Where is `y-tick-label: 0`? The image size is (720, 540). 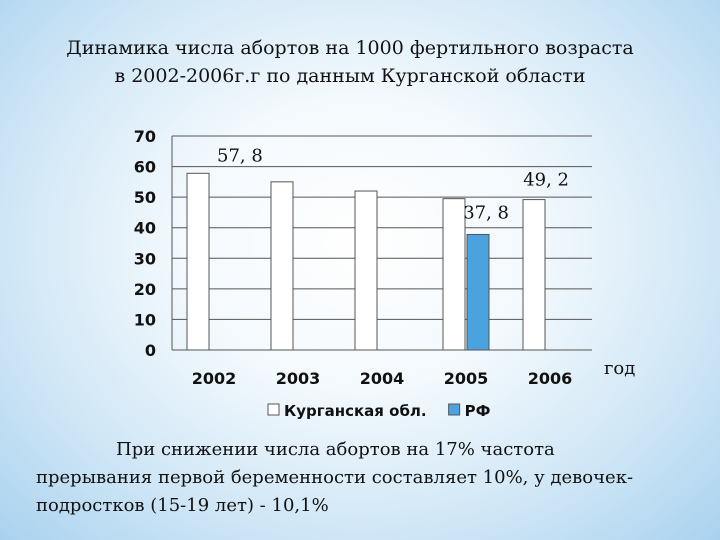 y-tick-label: 0 is located at coordinates (150, 350).